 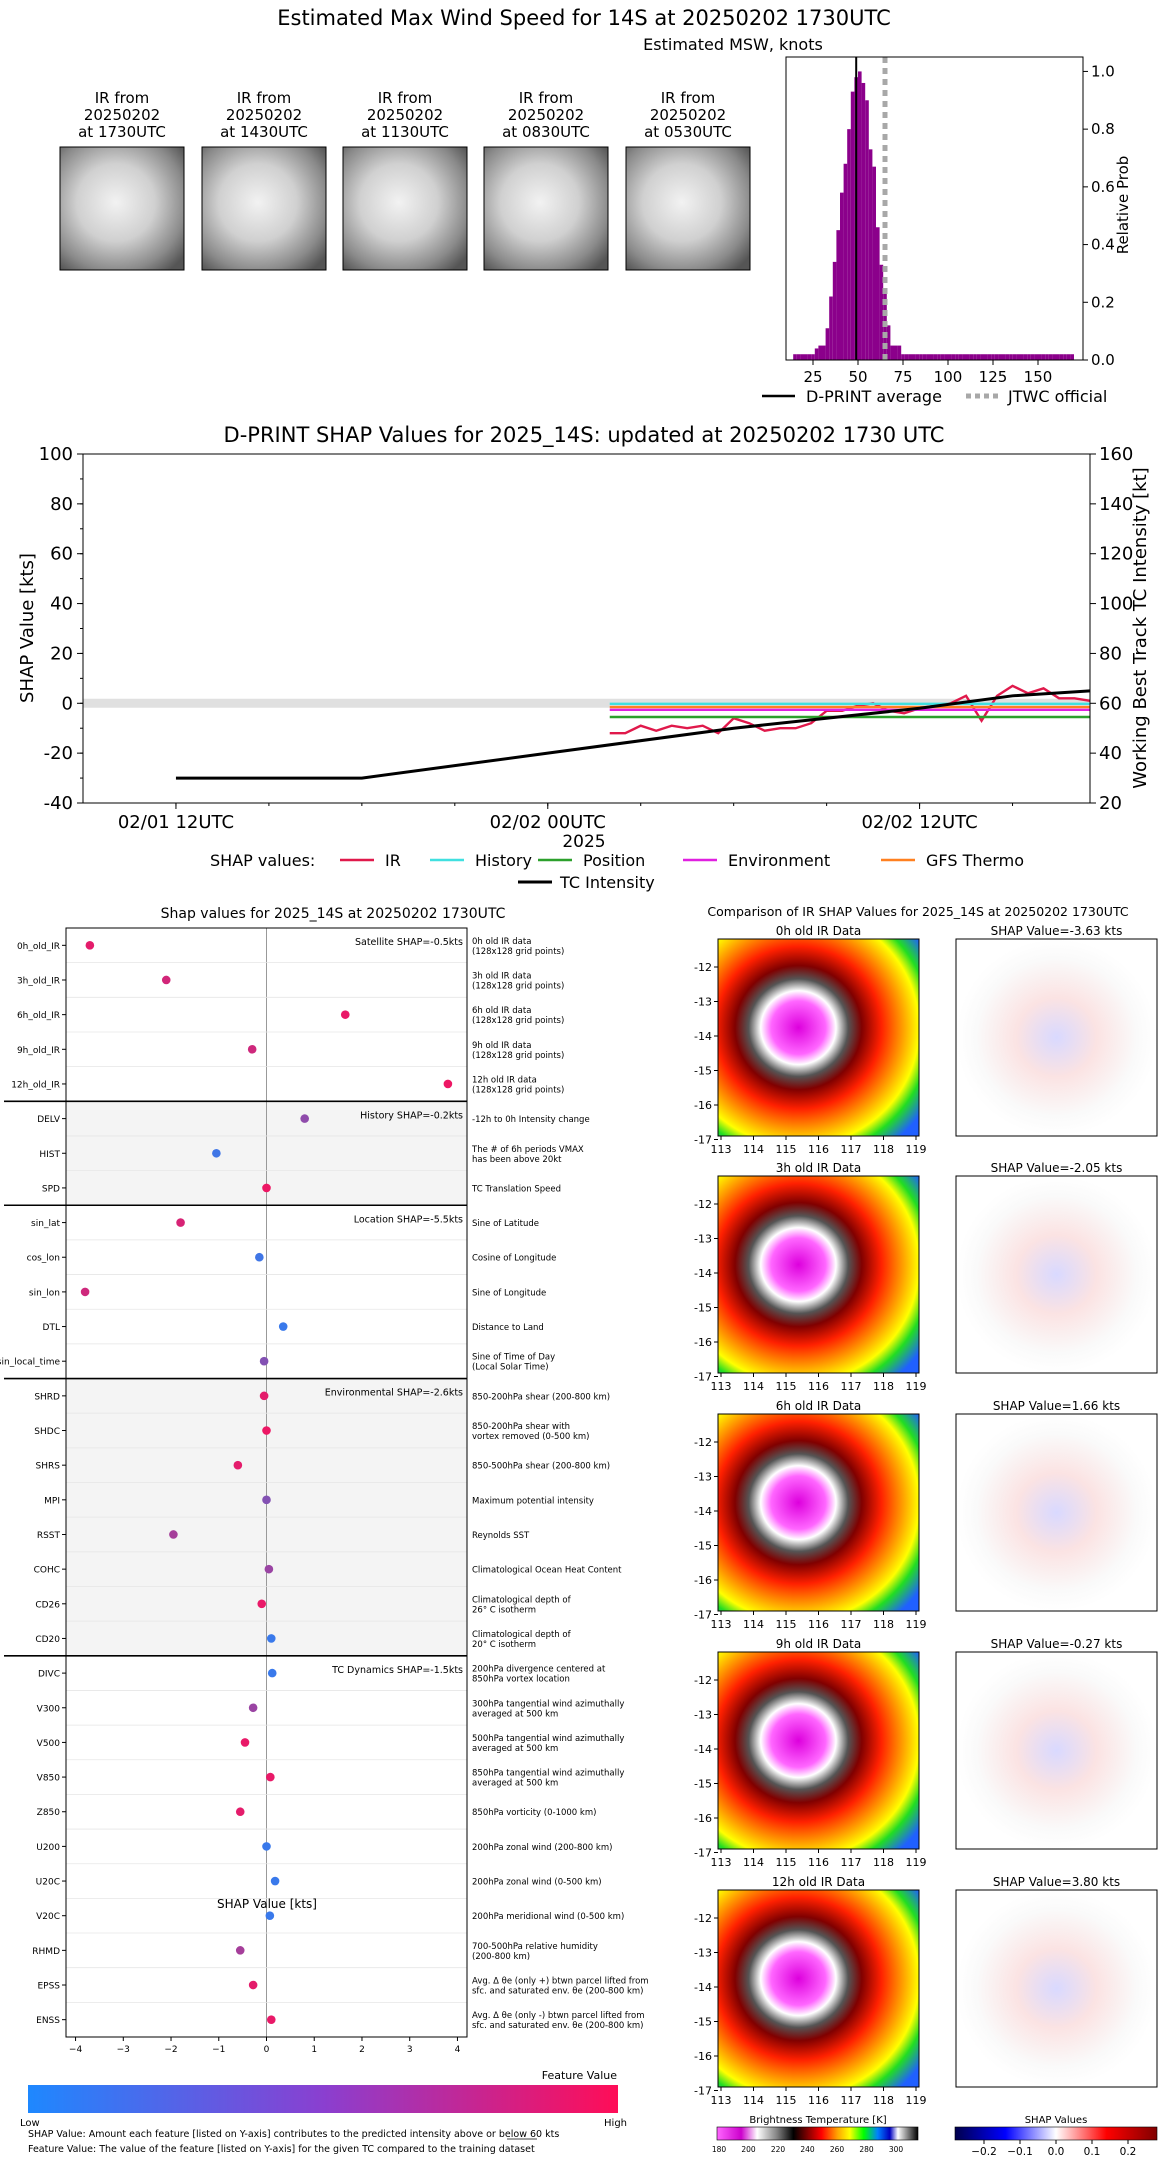 What do you see at coordinates (501, 942) in the screenshot?
I see `feature-description: 0h old IR data` at bounding box center [501, 942].